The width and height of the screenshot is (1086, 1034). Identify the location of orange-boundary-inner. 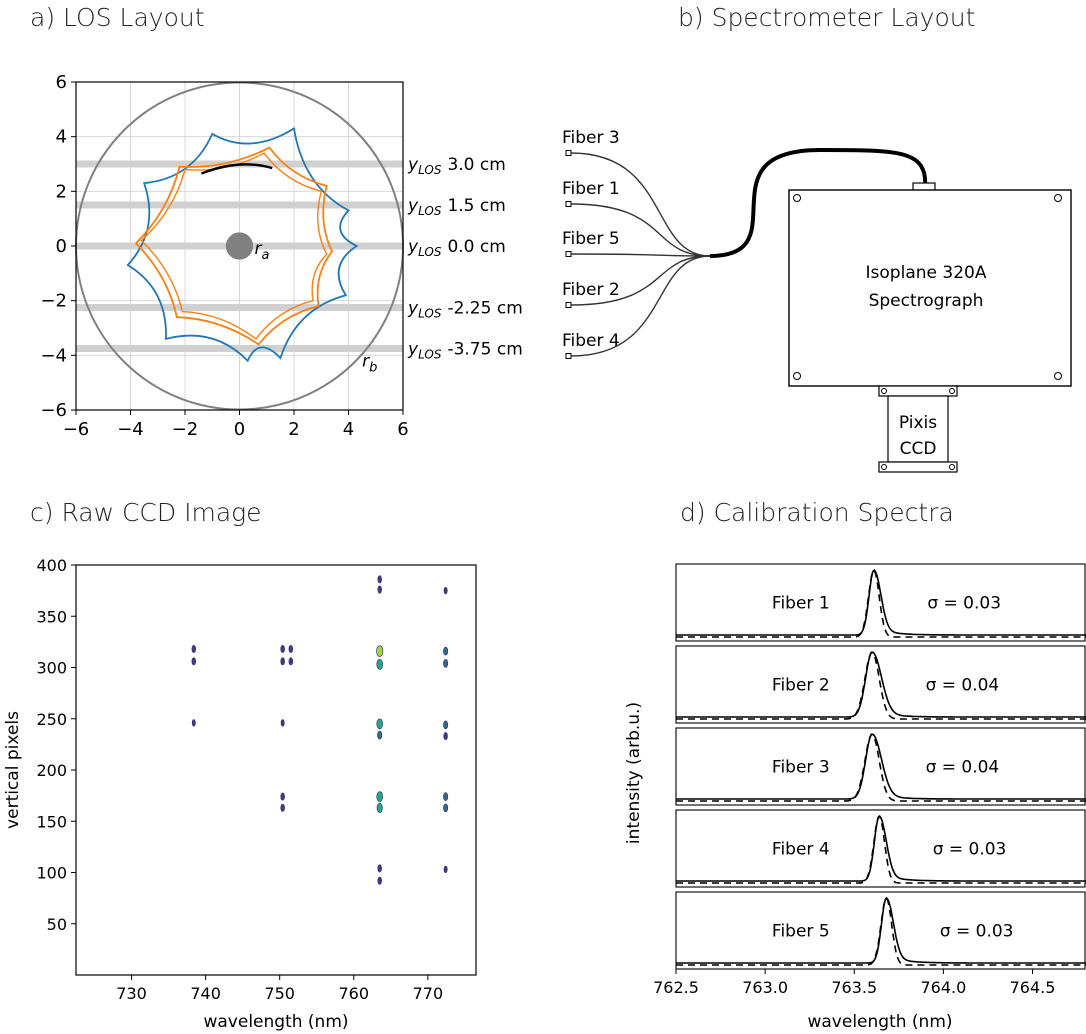
(234, 246).